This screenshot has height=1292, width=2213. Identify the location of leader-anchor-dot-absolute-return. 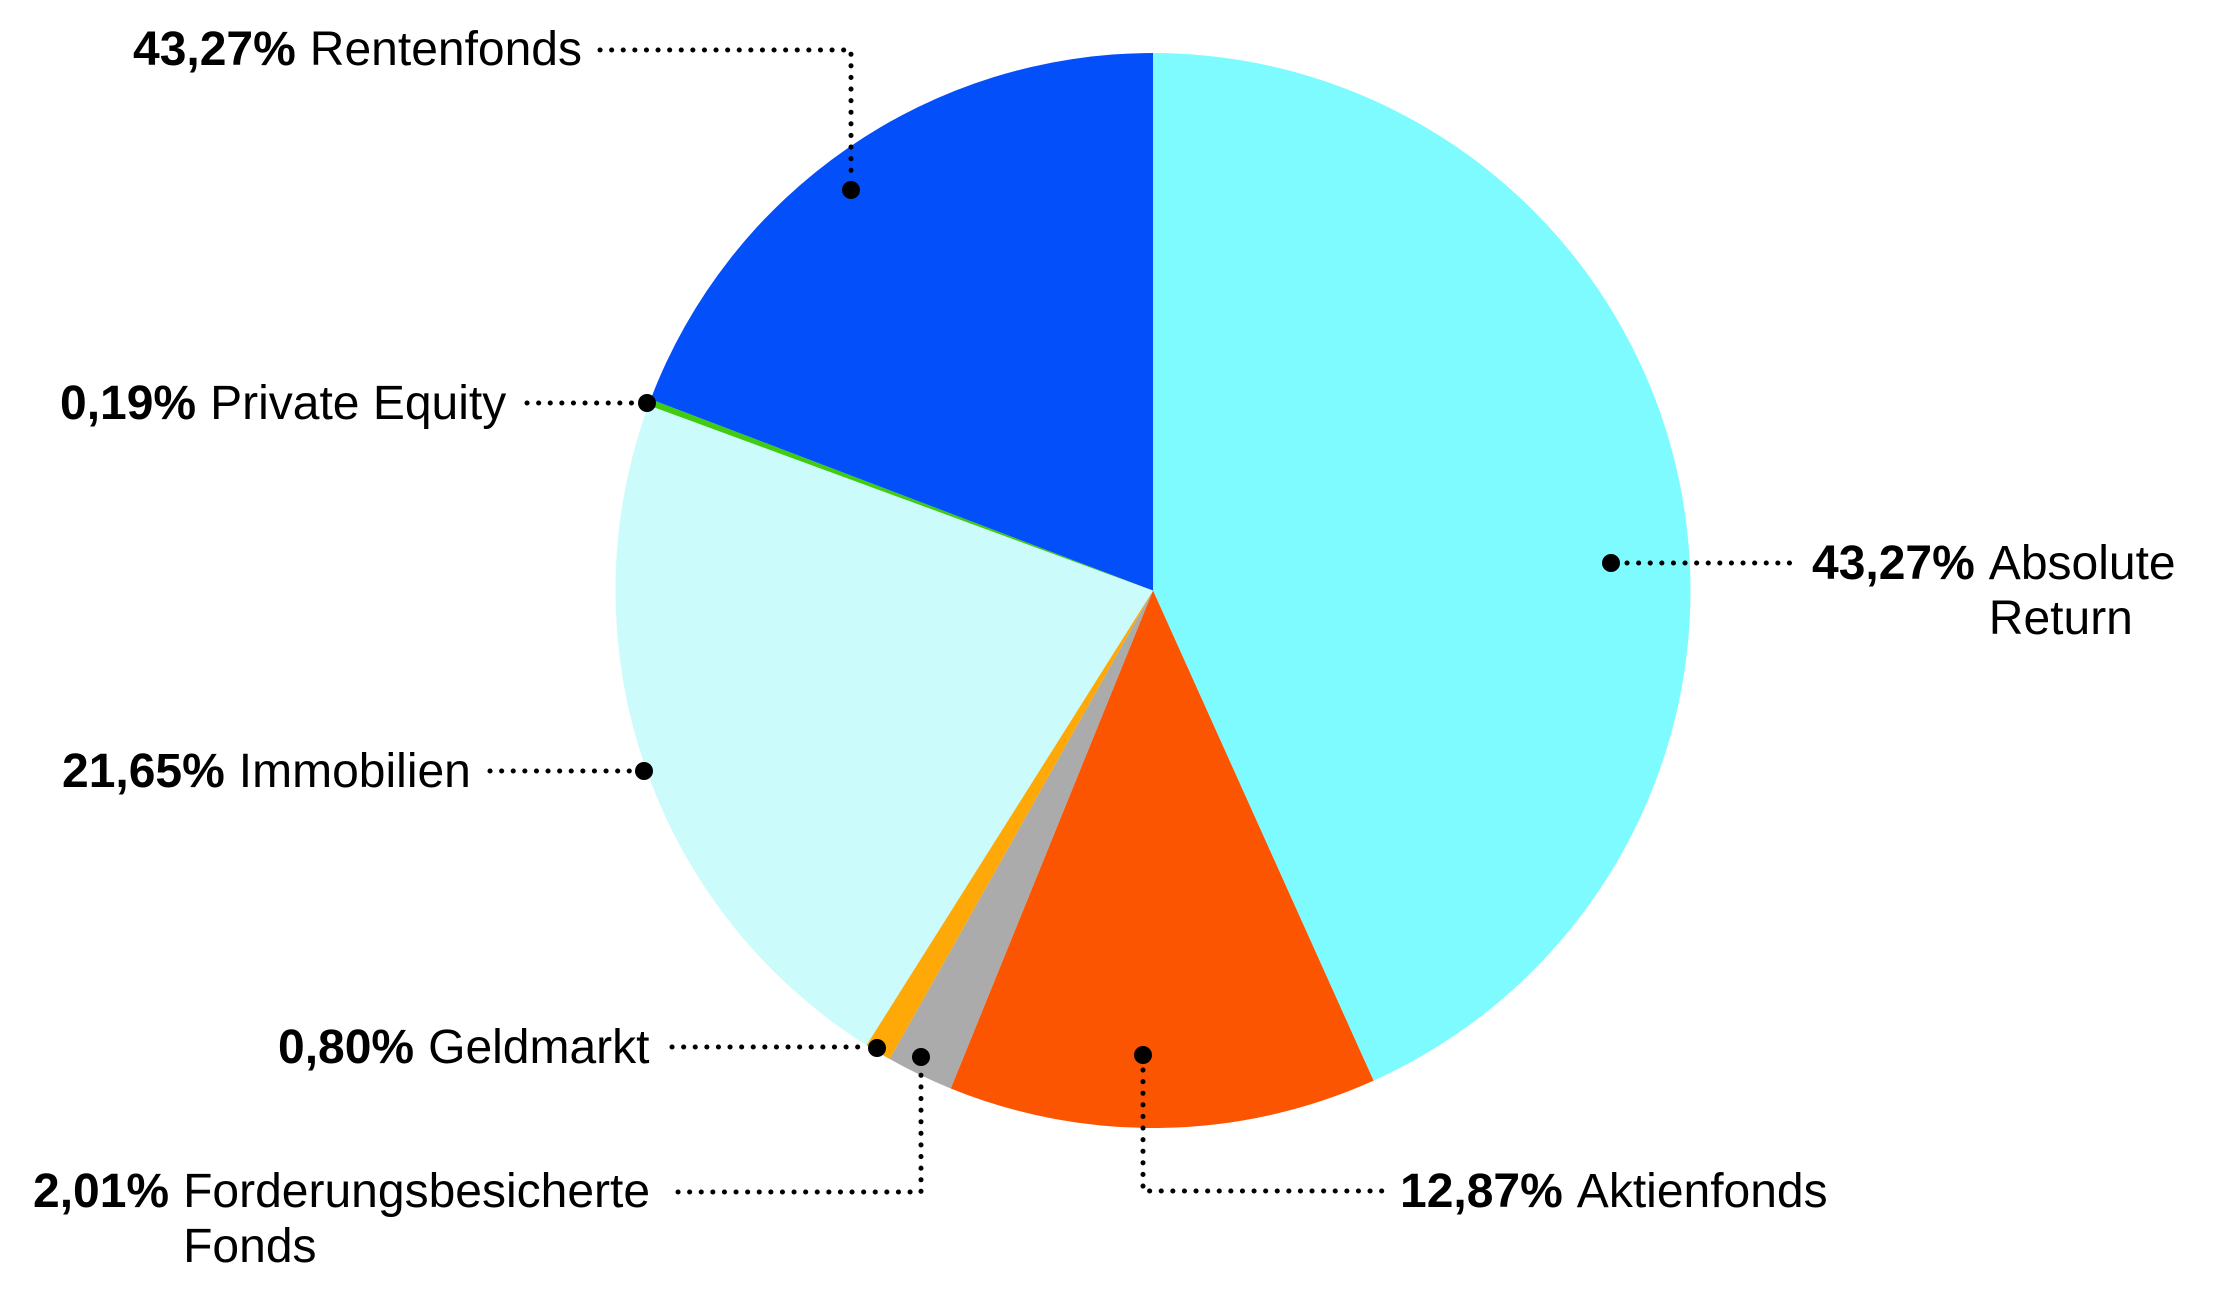
(1611, 563).